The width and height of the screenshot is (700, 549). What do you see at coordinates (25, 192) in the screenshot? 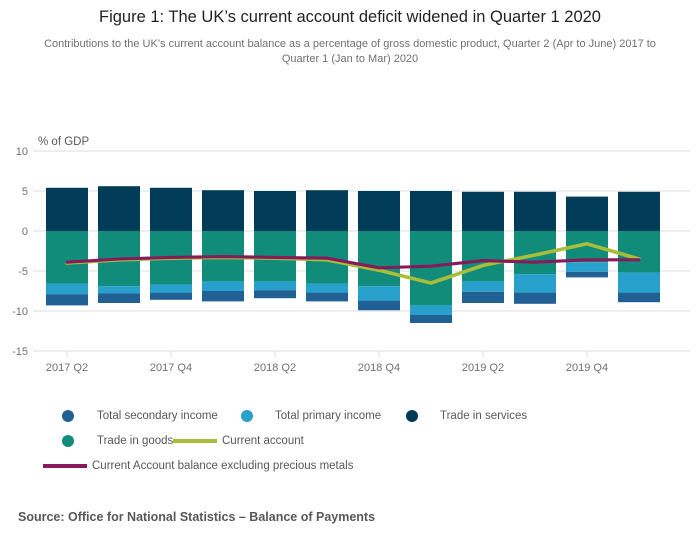
I see `svg-text: 5` at bounding box center [25, 192].